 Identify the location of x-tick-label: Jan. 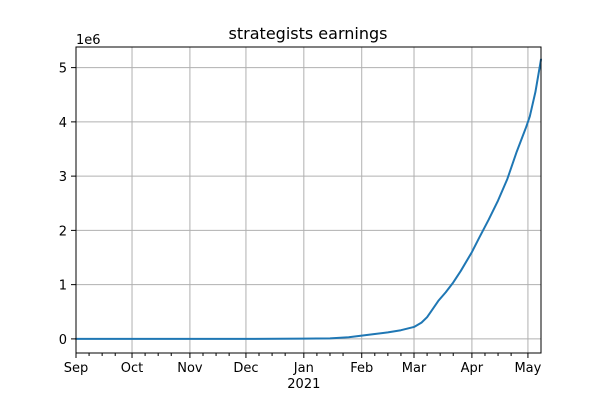
(303, 368).